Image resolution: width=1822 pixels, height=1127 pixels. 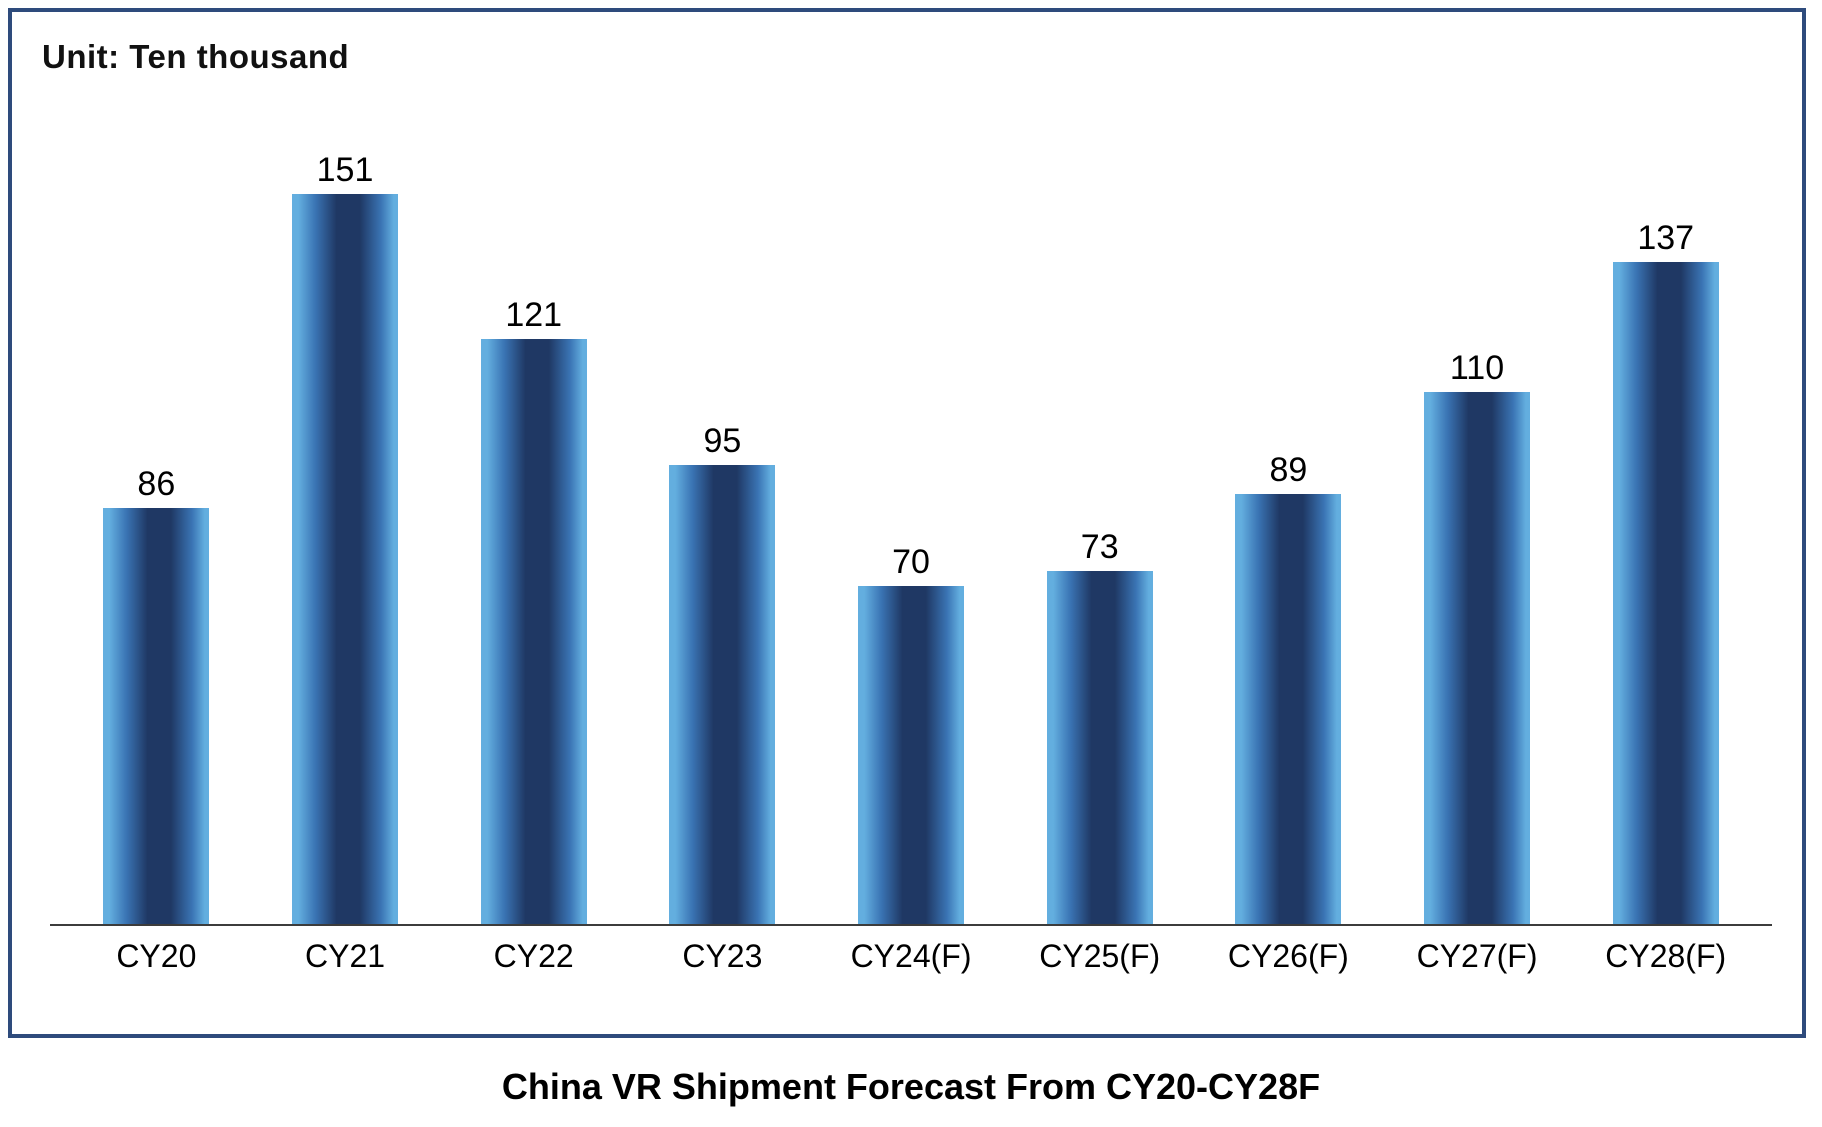 I want to click on bar-column: 73, so click(x=1099, y=535).